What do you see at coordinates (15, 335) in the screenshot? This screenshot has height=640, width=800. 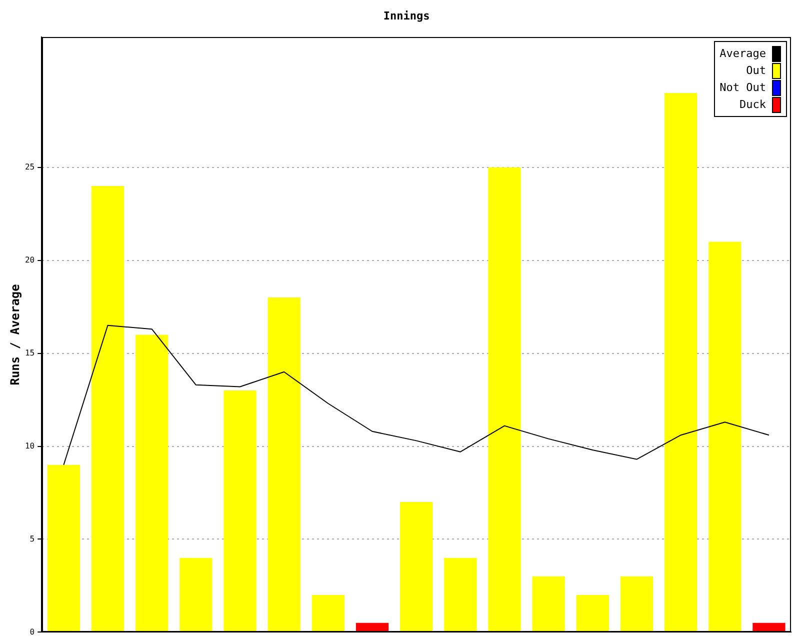 I see `y-axis-title: Runs / Average` at bounding box center [15, 335].